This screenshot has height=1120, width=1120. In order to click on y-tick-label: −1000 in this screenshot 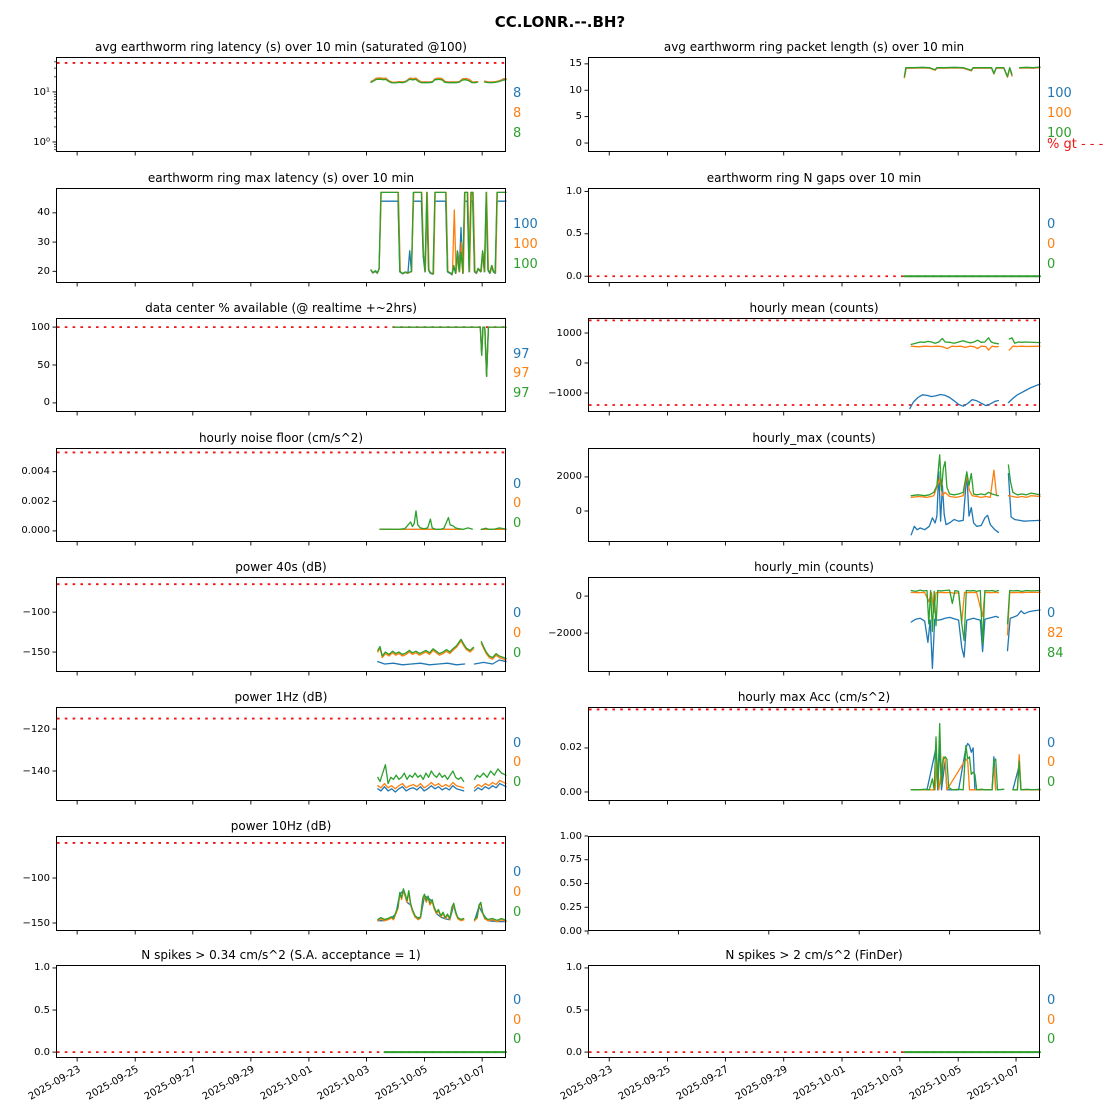, I will do `click(565, 393)`.